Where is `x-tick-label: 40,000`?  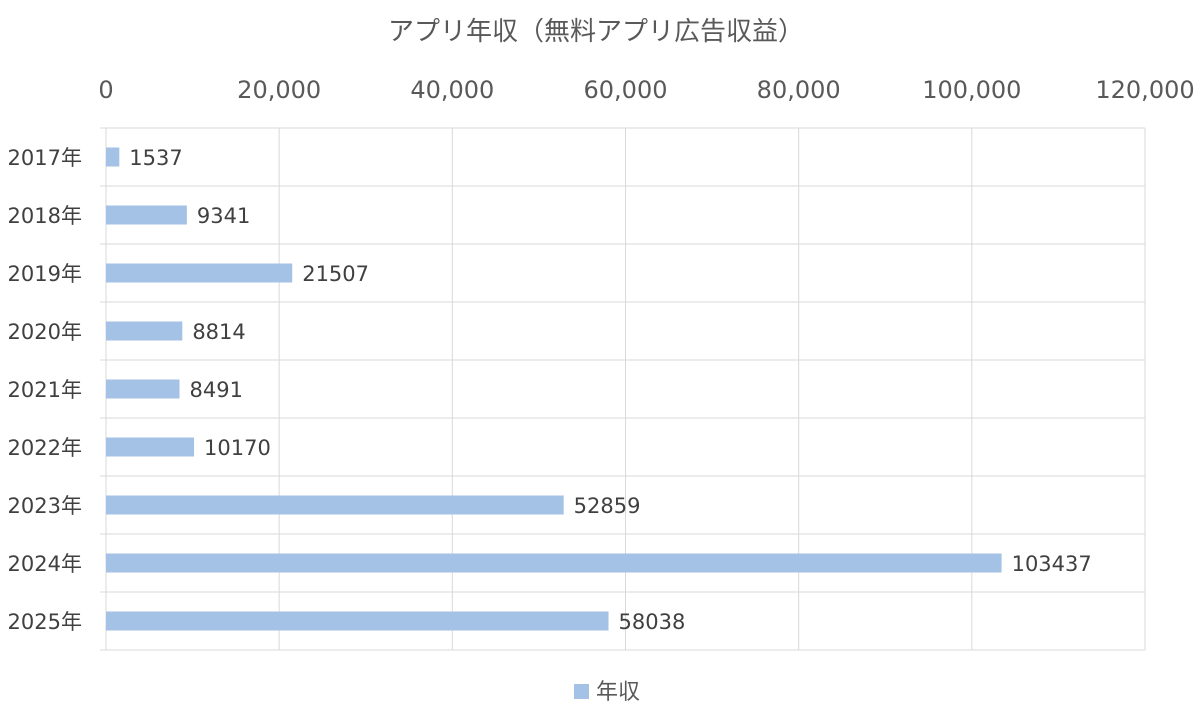 x-tick-label: 40,000 is located at coordinates (452, 90).